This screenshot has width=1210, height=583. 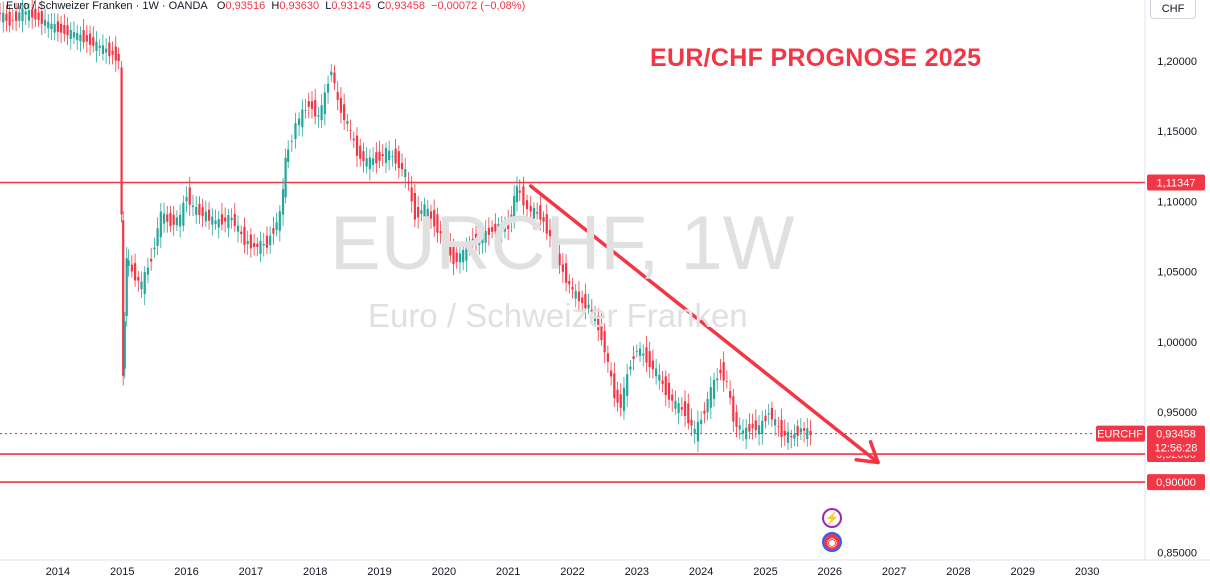 I want to click on globe-icon: ◉, so click(x=832, y=542).